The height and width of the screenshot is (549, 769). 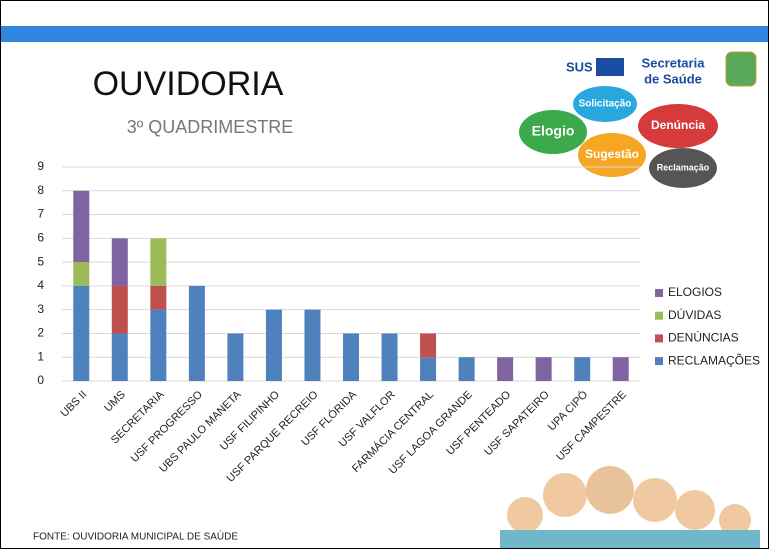 What do you see at coordinates (40, 356) in the screenshot?
I see `y-tick-label: 1` at bounding box center [40, 356].